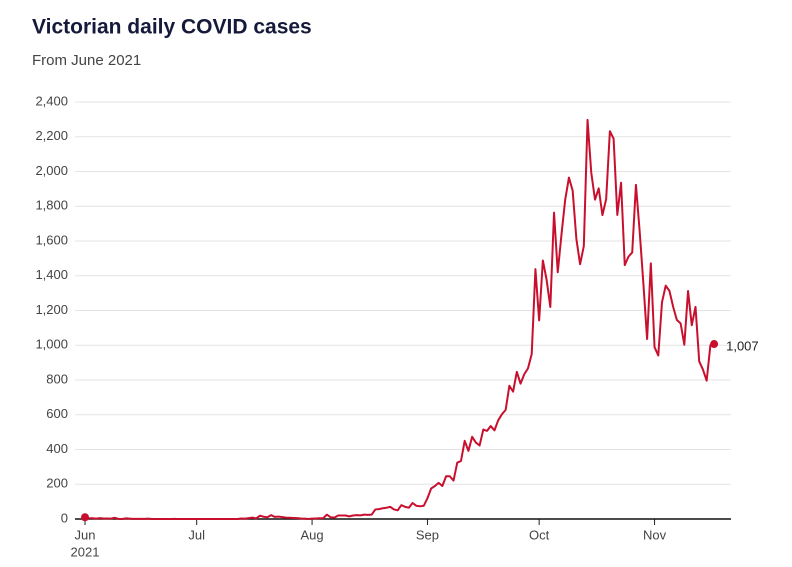 This screenshot has width=792, height=567. I want to click on x-tick-label: Aug, so click(312, 534).